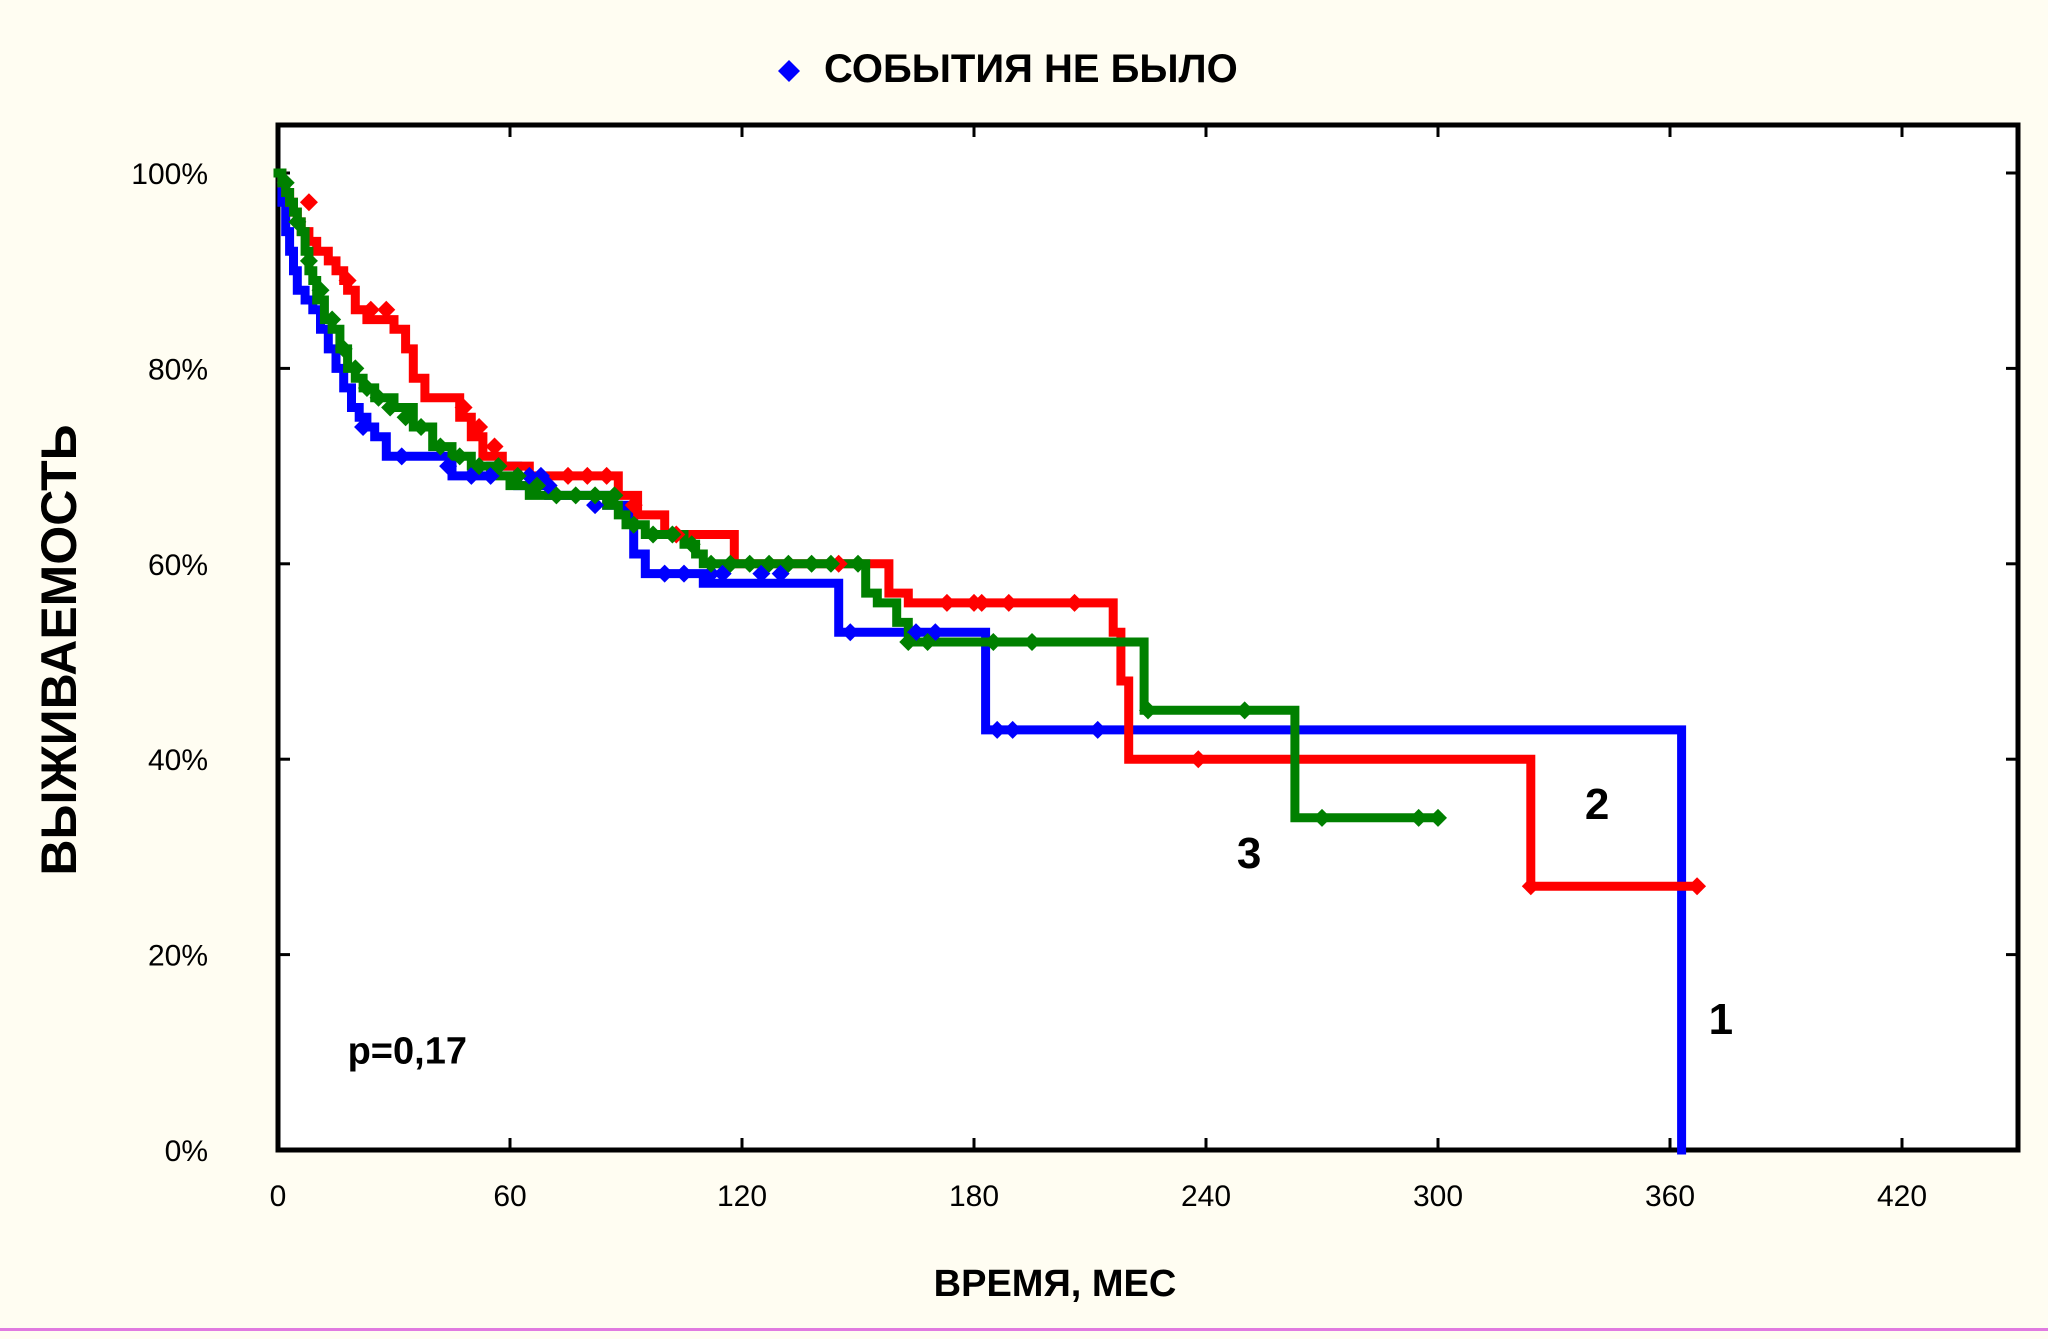  I want to click on x-tick-label: 60, so click(509, 1196).